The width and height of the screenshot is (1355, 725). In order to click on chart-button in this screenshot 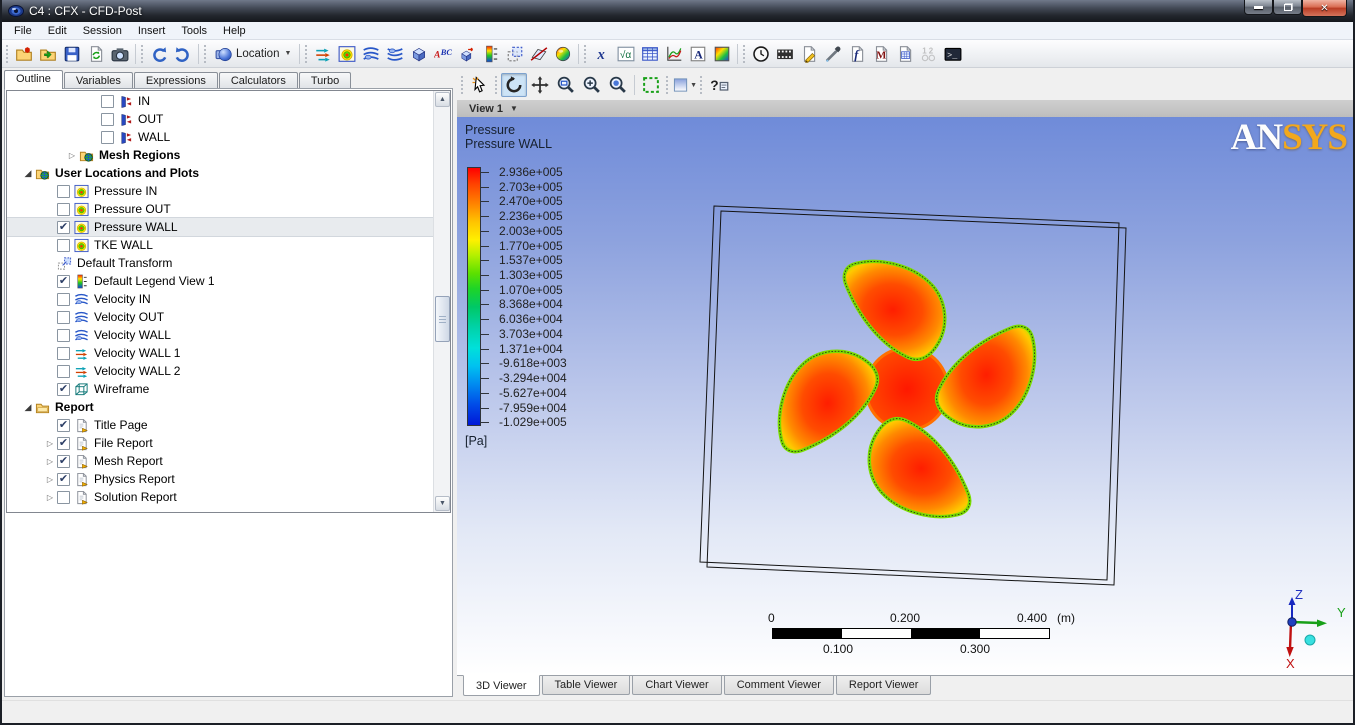, I will do `click(674, 54)`.